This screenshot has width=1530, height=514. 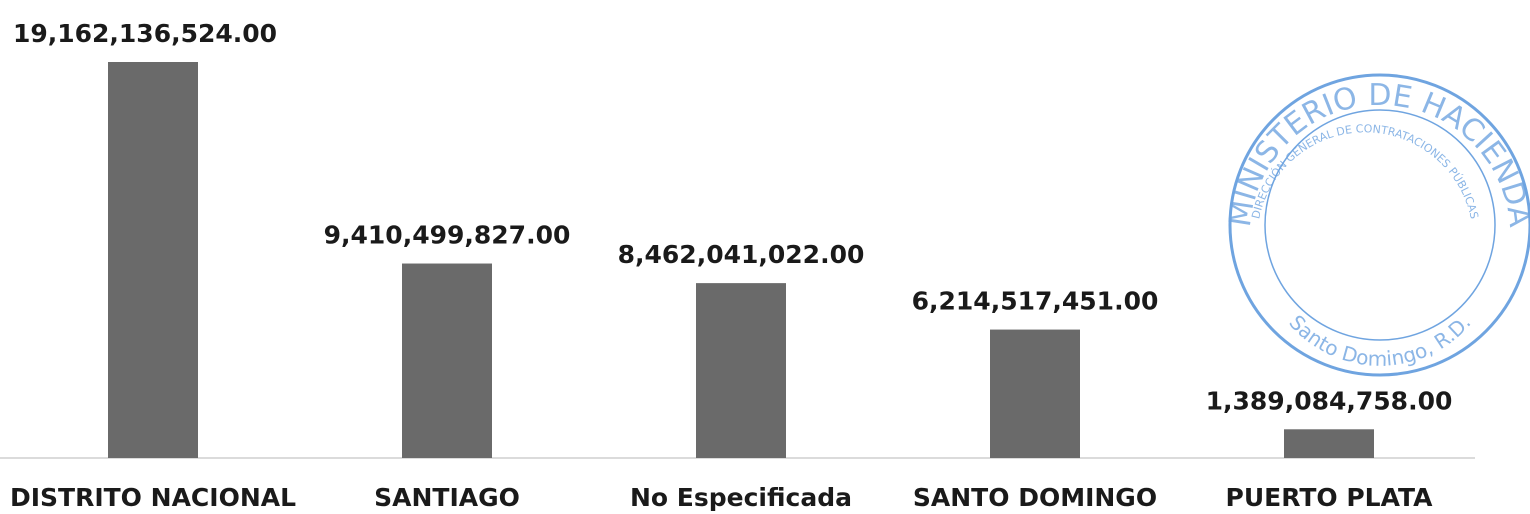 I want to click on data-label: 6,214,517,451.00, so click(x=1035, y=301).